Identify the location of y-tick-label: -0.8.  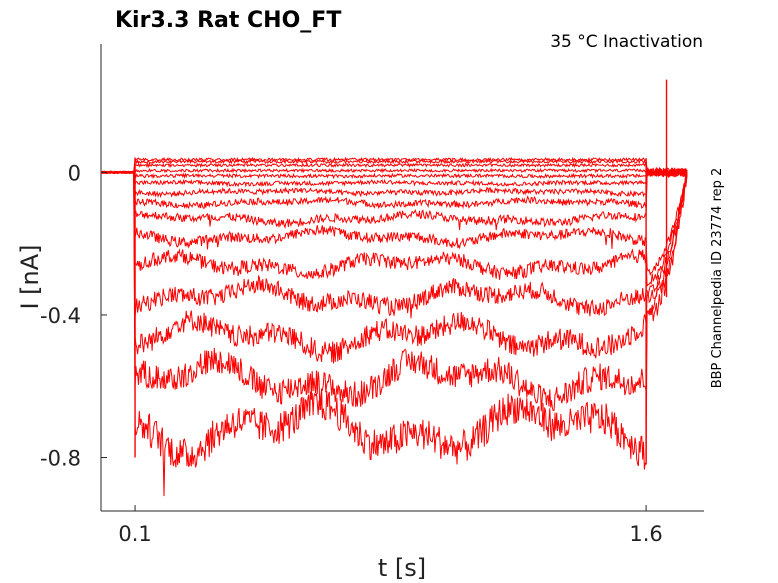
(60, 459).